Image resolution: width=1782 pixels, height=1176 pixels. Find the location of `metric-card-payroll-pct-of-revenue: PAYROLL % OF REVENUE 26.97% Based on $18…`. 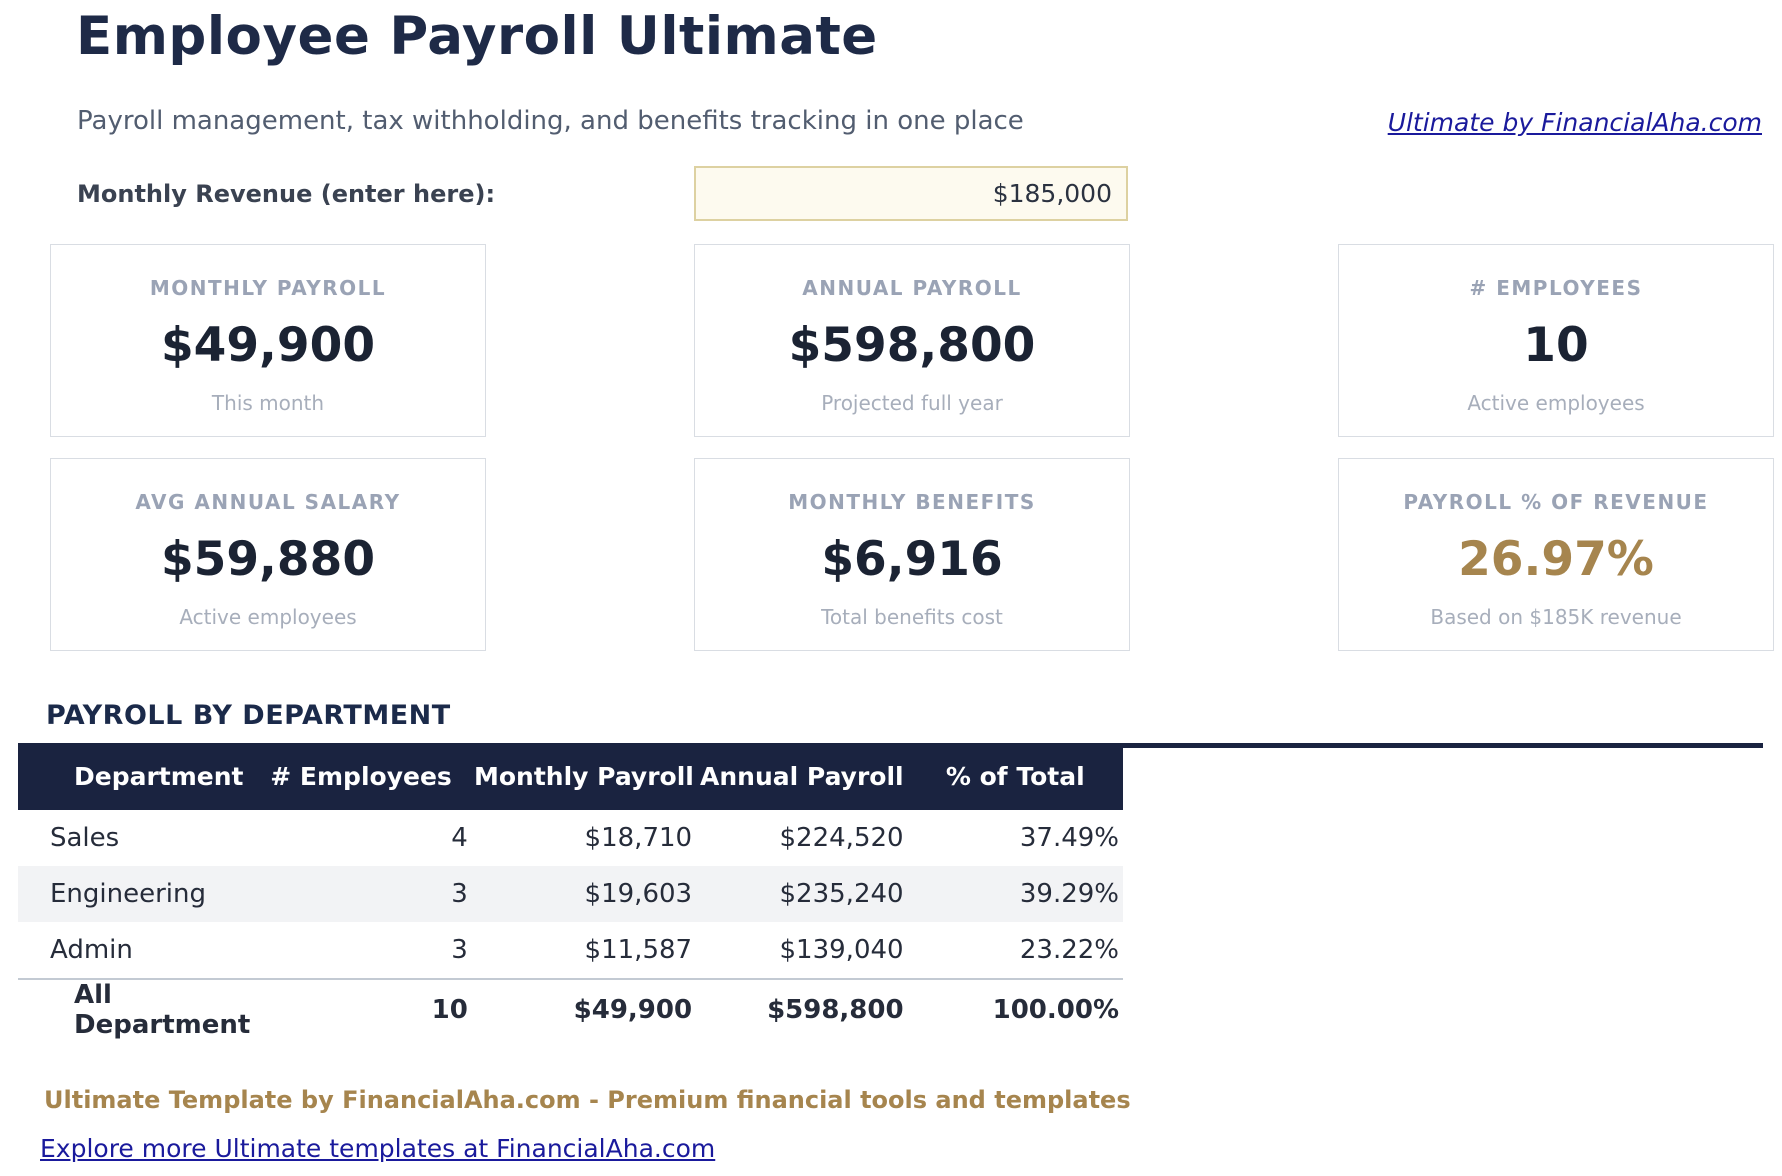

metric-card-payroll-pct-of-revenue: PAYROLL % OF REVENUE 26.97% Based on $18… is located at coordinates (1556, 554).